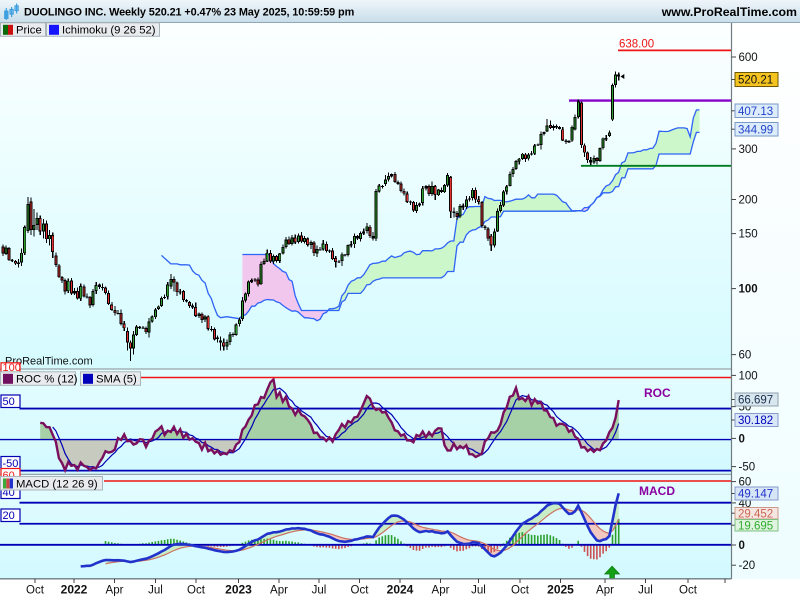  What do you see at coordinates (636, 45) in the screenshot?
I see `svg-text: 638.00` at bounding box center [636, 45].